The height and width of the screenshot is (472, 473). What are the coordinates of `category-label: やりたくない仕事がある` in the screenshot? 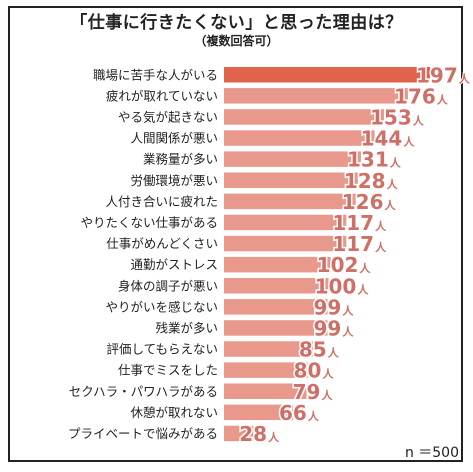 It's located at (149, 222).